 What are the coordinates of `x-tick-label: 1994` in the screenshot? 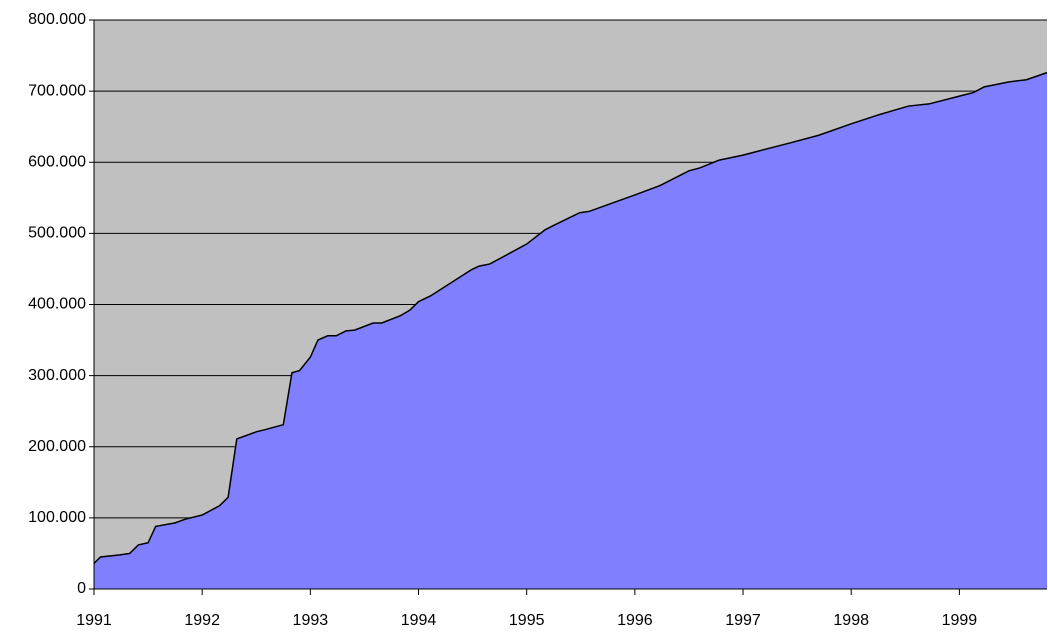 It's located at (419, 620).